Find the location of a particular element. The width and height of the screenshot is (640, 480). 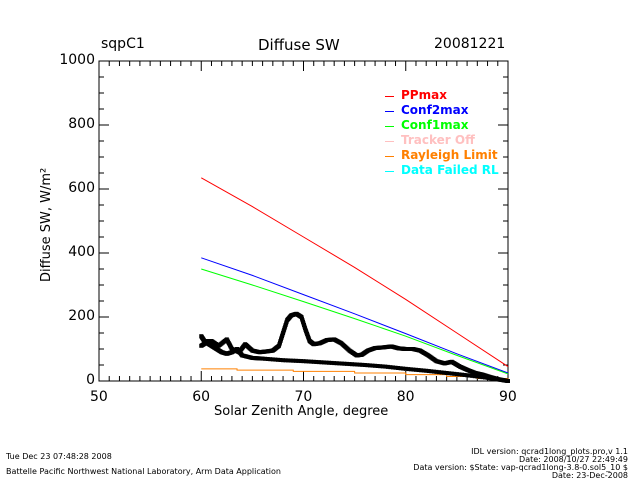

y-tick-label: 0 is located at coordinates (90, 380).